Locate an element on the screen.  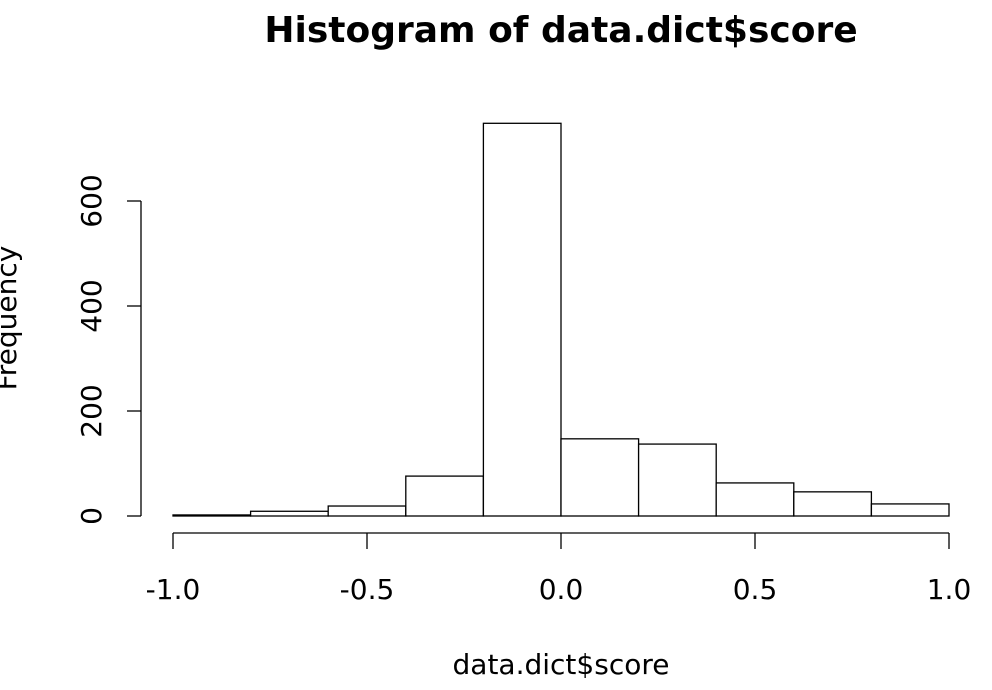
x-tick-label: -0.5 is located at coordinates (367, 589).